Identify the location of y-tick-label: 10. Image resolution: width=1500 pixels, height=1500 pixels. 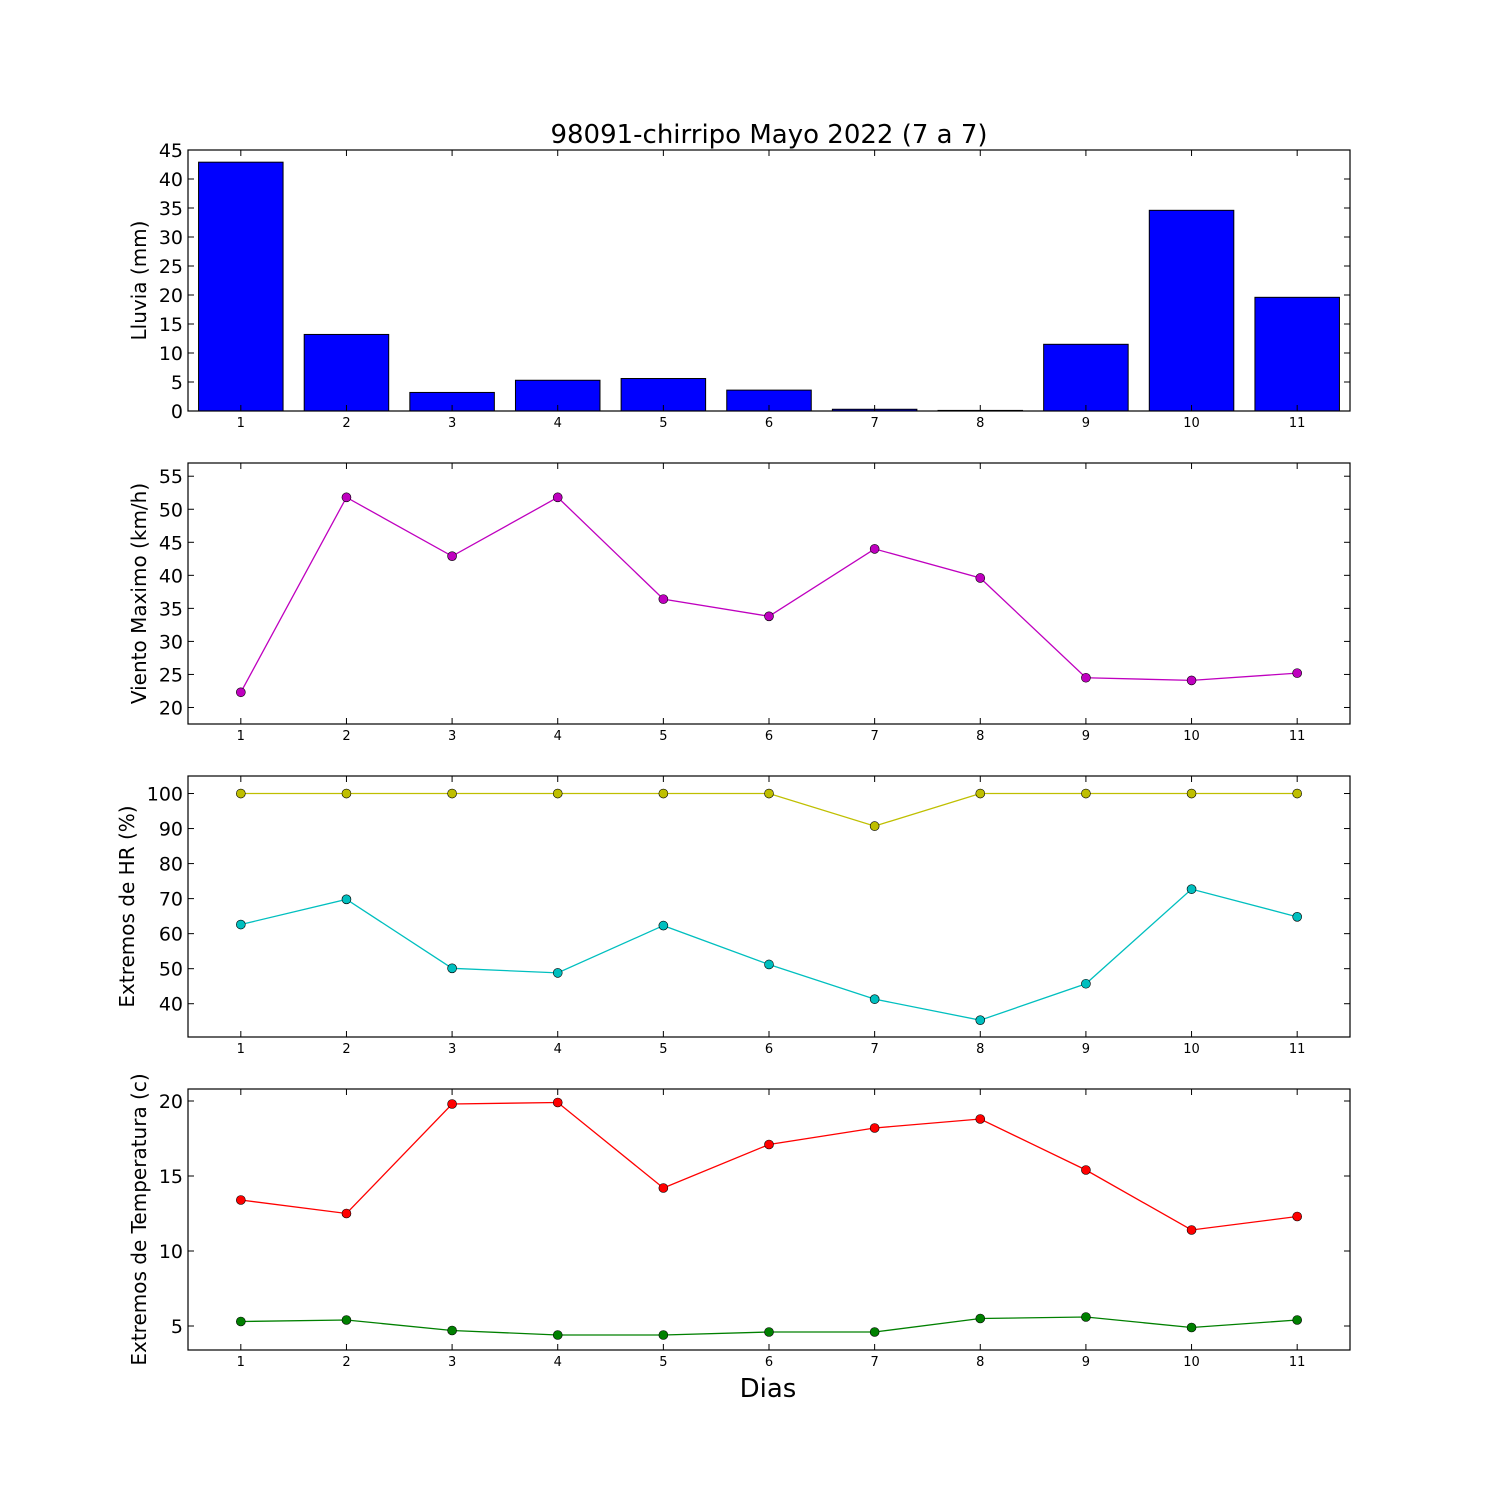
(171, 354).